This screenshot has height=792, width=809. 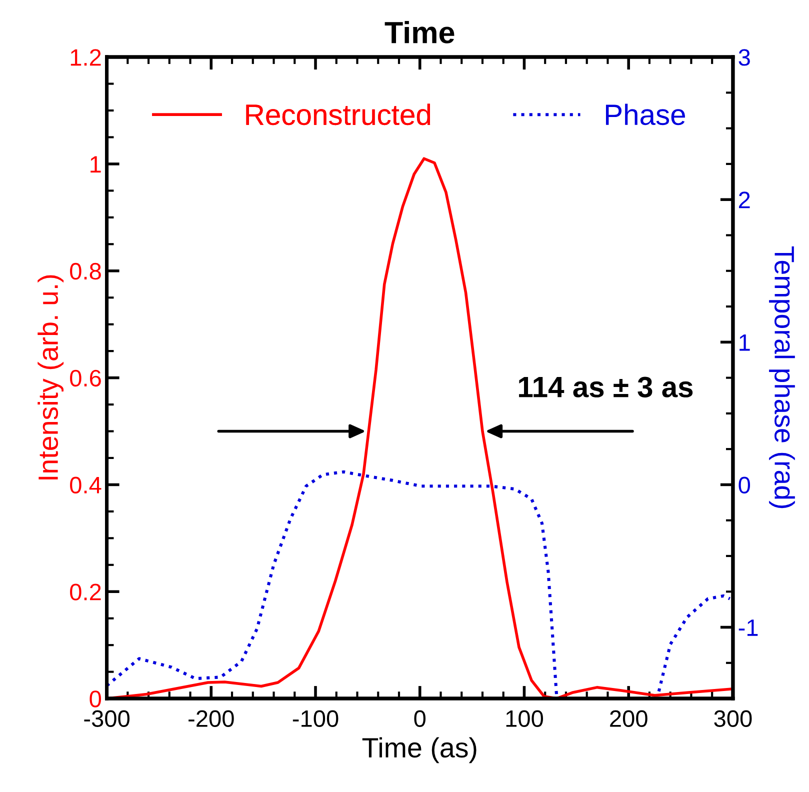 What do you see at coordinates (96, 699) in the screenshot?
I see `y-tick-label: 0` at bounding box center [96, 699].